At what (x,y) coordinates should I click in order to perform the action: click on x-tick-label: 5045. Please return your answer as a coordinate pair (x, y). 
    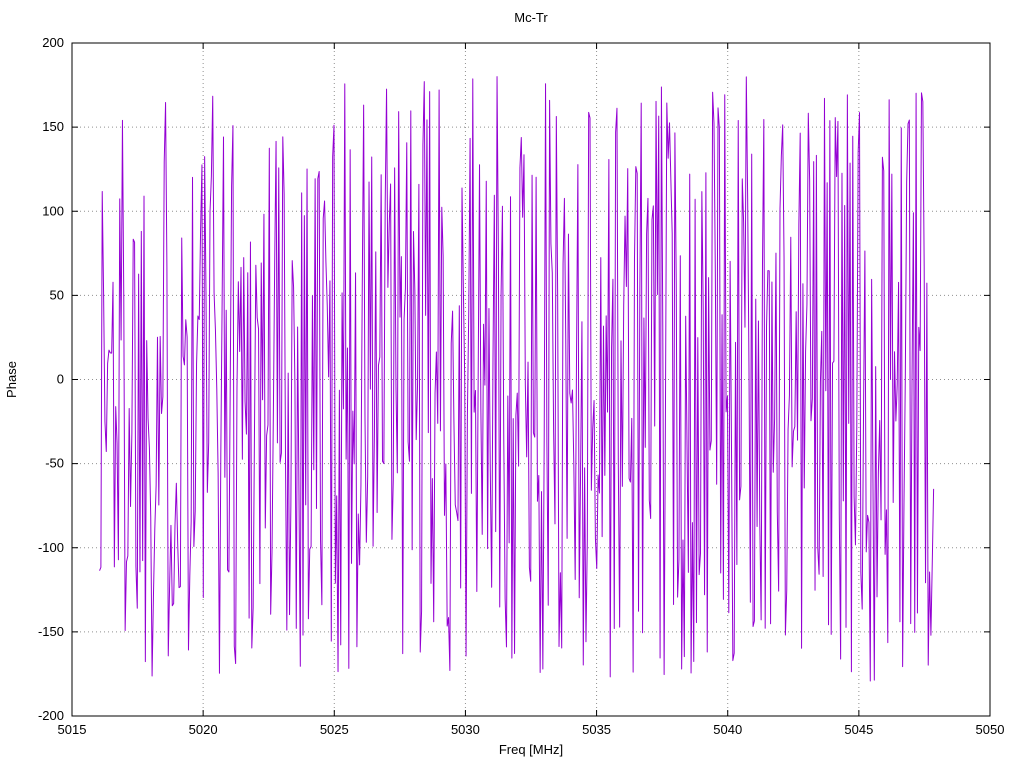
    Looking at the image, I should click on (858, 729).